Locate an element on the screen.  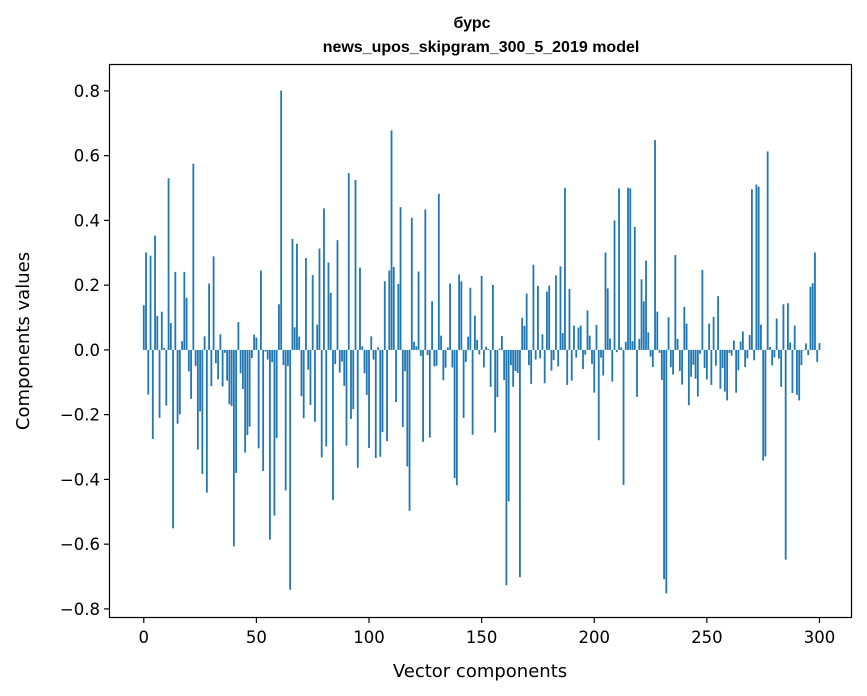
x-tick-label: 200 is located at coordinates (594, 637).